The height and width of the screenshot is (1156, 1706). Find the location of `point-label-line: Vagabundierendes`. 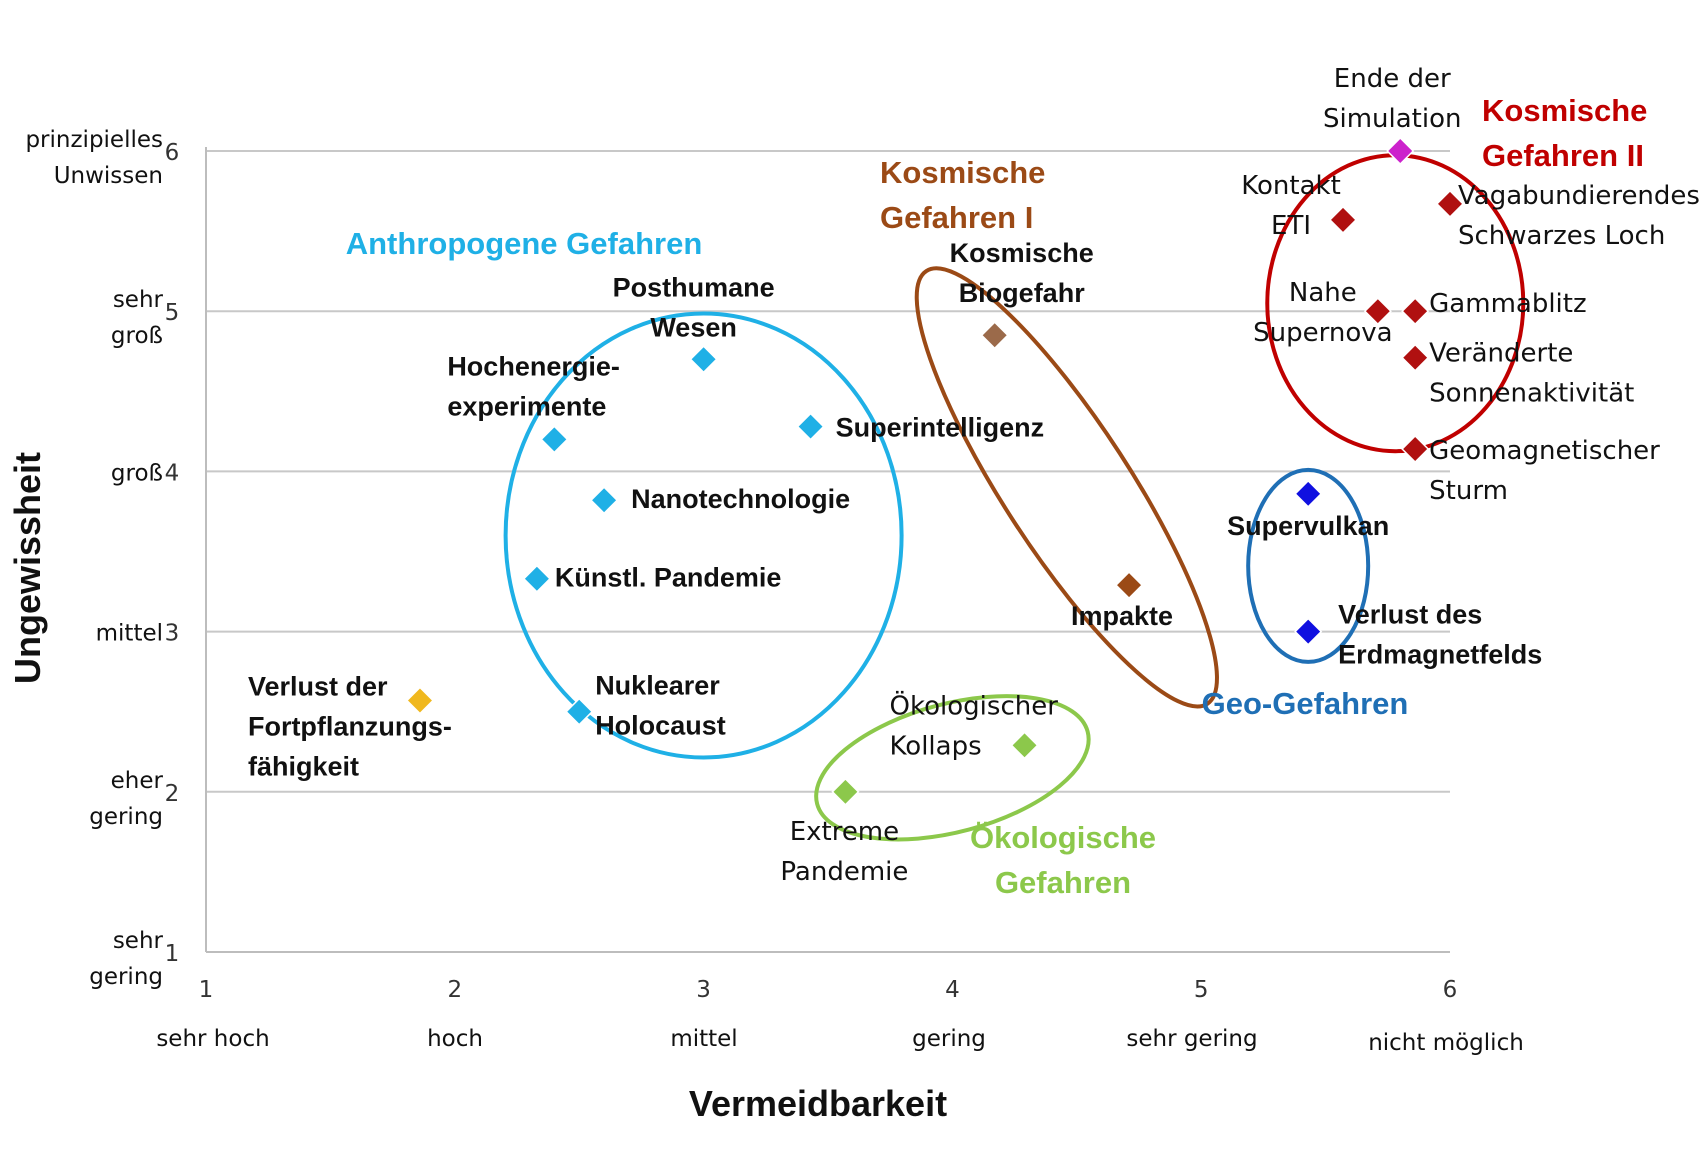

point-label-line: Vagabundierendes is located at coordinates (1579, 196).